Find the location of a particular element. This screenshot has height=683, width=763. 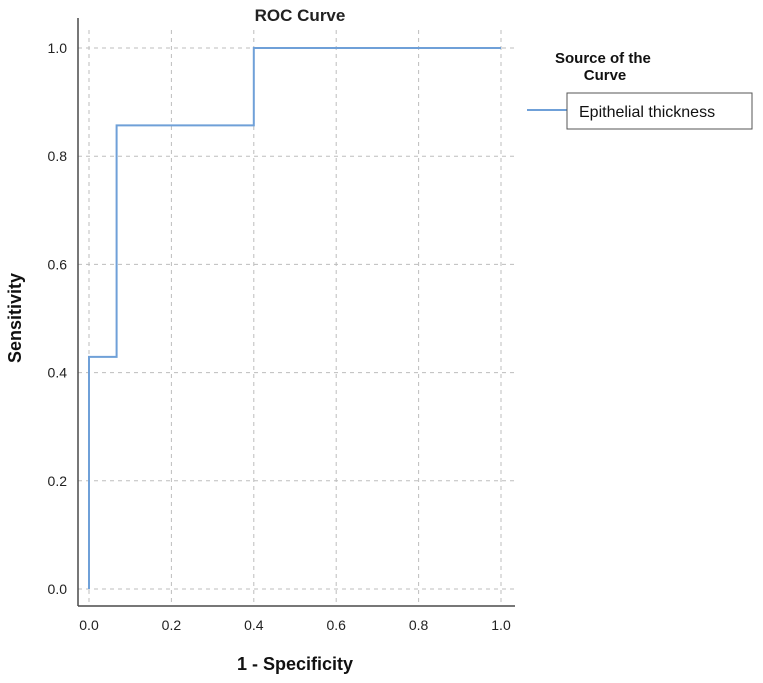

y-tick-label: 0.0 is located at coordinates (58, 589).